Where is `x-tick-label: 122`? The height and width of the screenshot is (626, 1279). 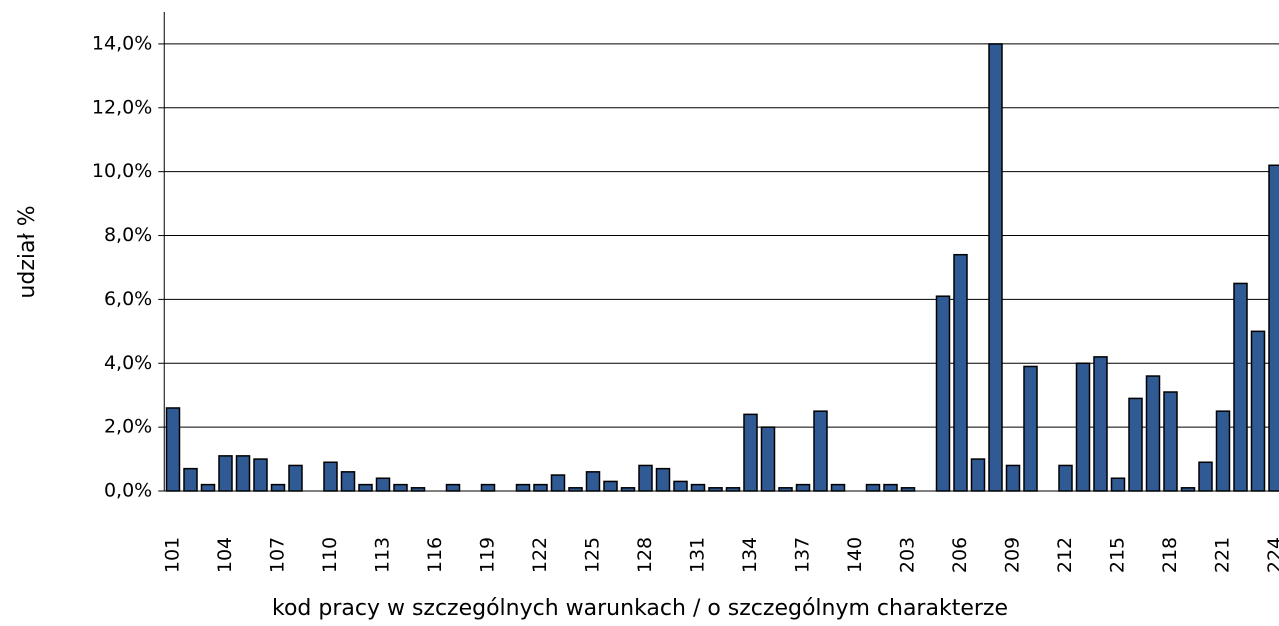
x-tick-label: 122 is located at coordinates (540, 555).